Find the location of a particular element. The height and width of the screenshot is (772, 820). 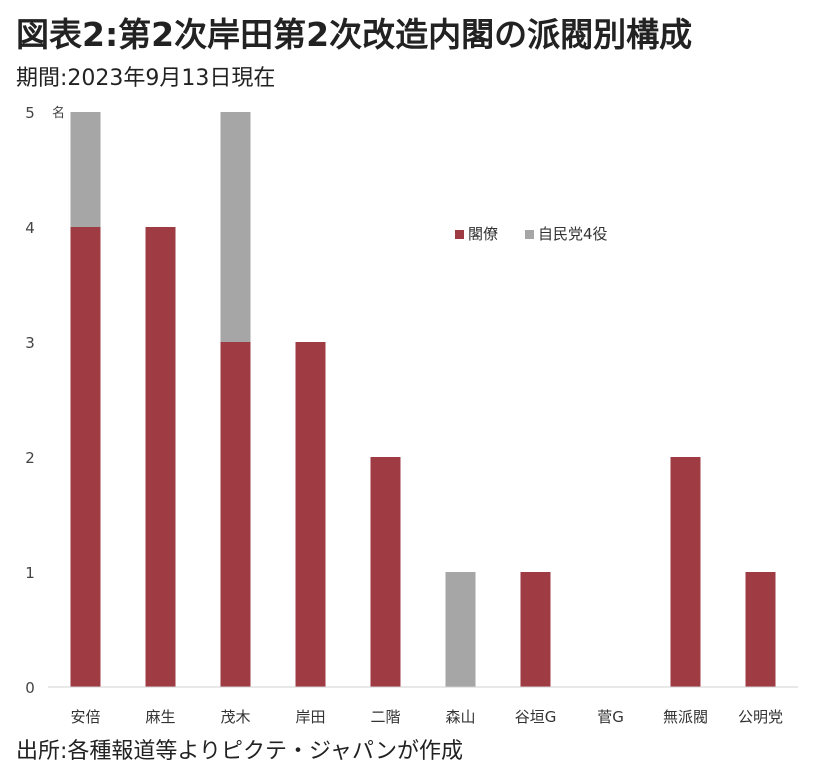

x-tick-label: 菅G is located at coordinates (610, 717).